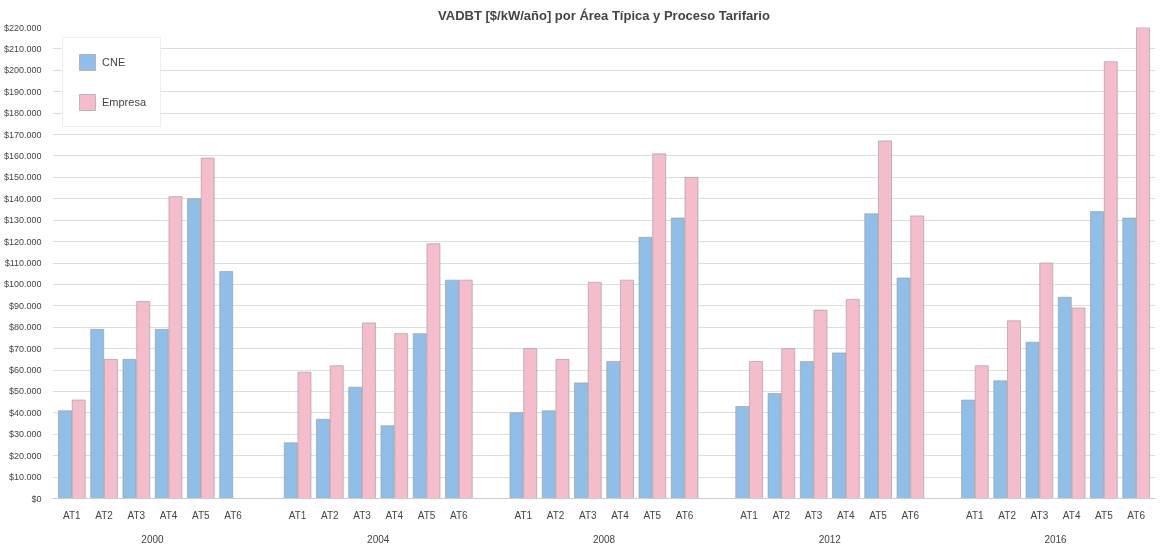  I want to click on text: 2004, so click(378, 539).